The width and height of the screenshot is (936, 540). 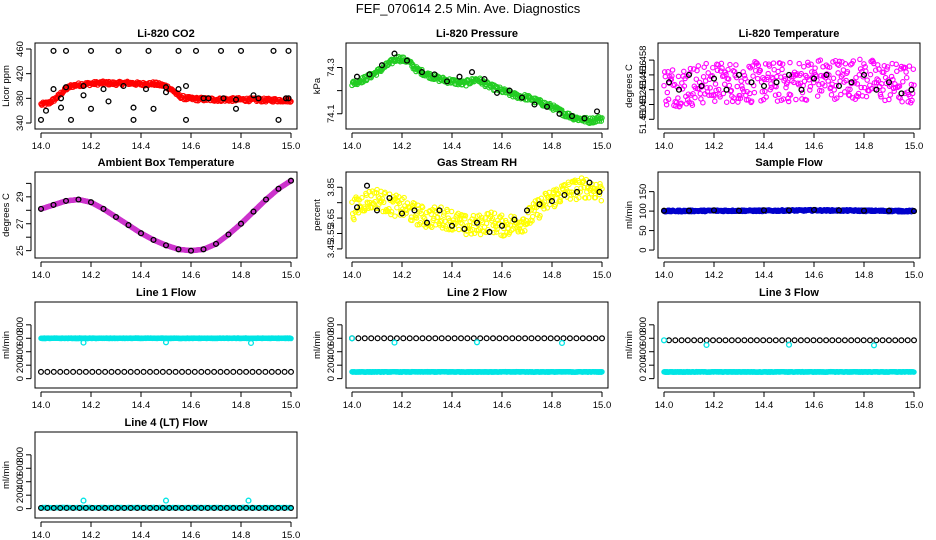 I want to click on plot-frame, so click(x=166, y=86).